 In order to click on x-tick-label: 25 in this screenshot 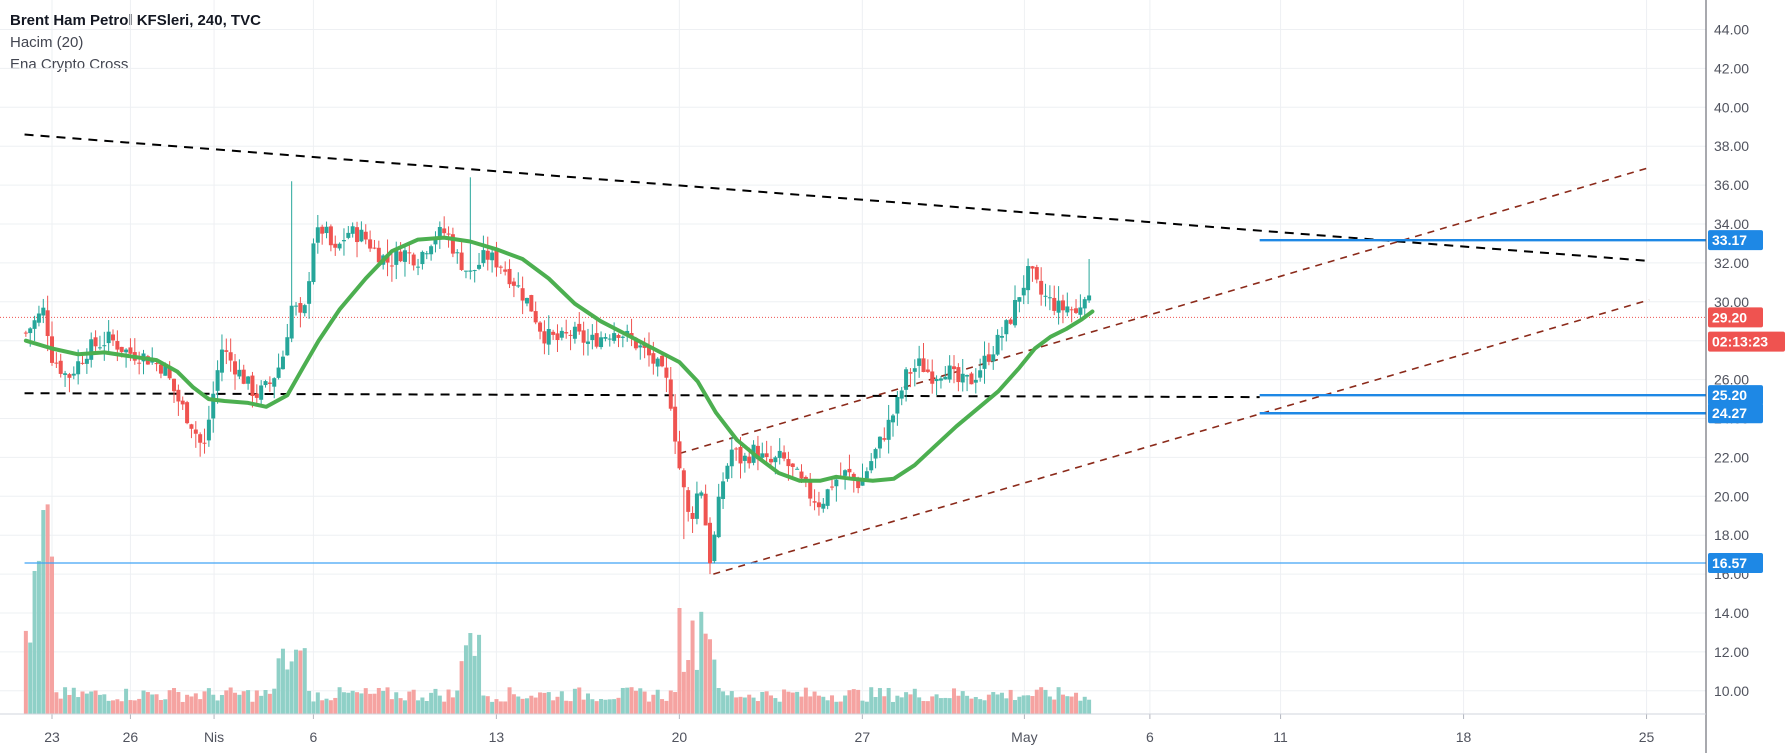, I will do `click(1647, 737)`.